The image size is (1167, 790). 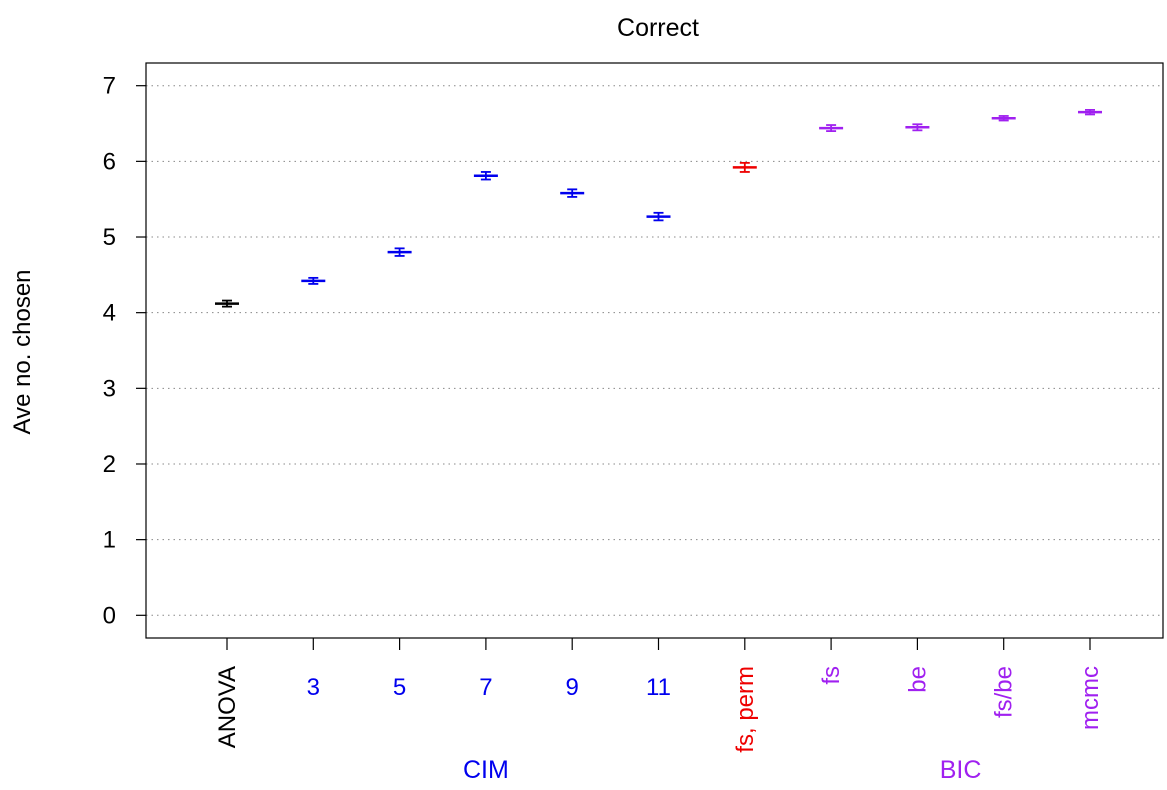 I want to click on x-axis: ANOVA 3 5 7 9 11 fs, perm fs be fs/be mcmc, so click(x=659, y=695).